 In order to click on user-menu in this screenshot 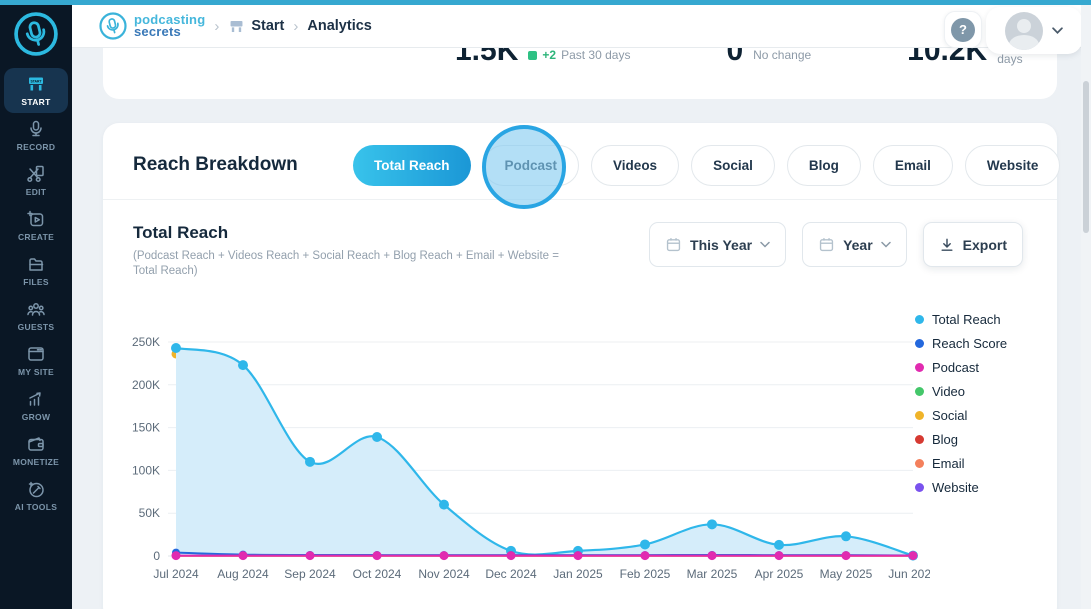, I will do `click(1034, 30)`.